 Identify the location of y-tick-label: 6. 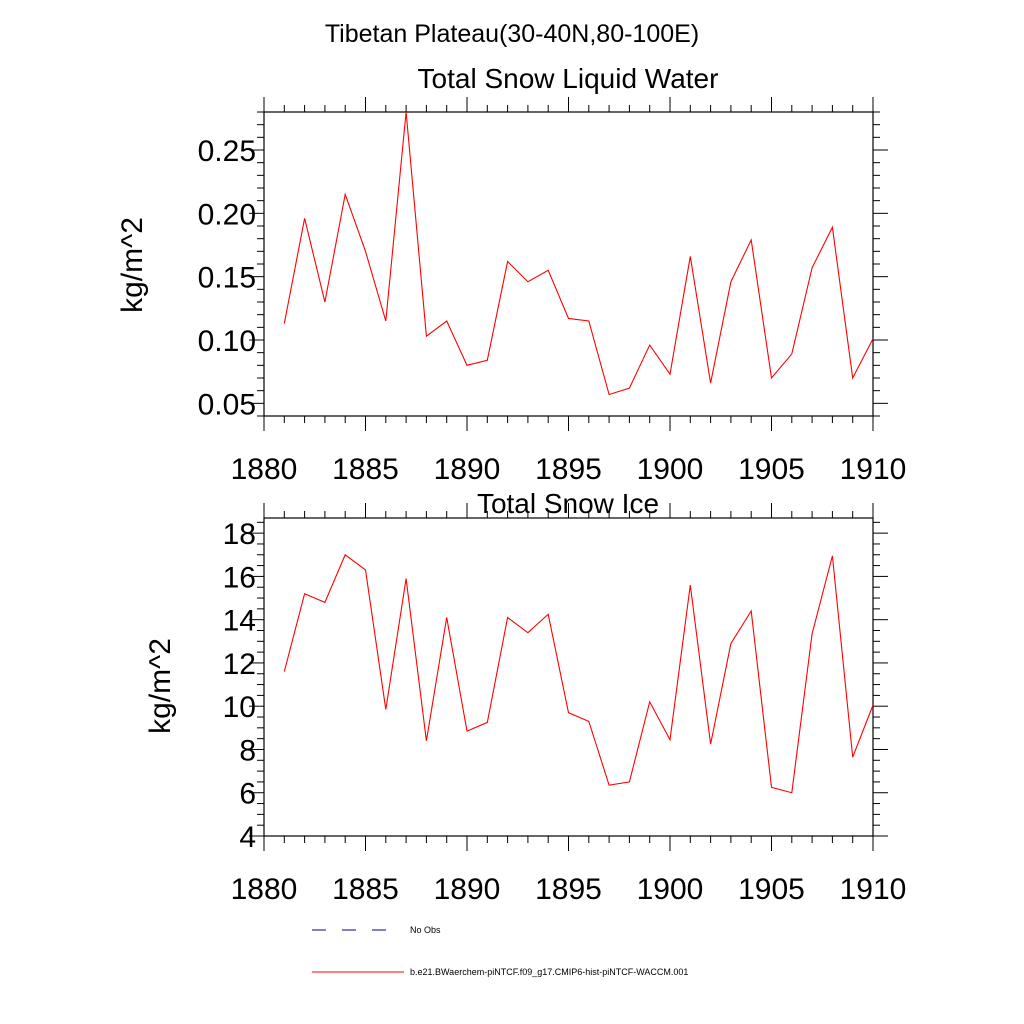
(247, 794).